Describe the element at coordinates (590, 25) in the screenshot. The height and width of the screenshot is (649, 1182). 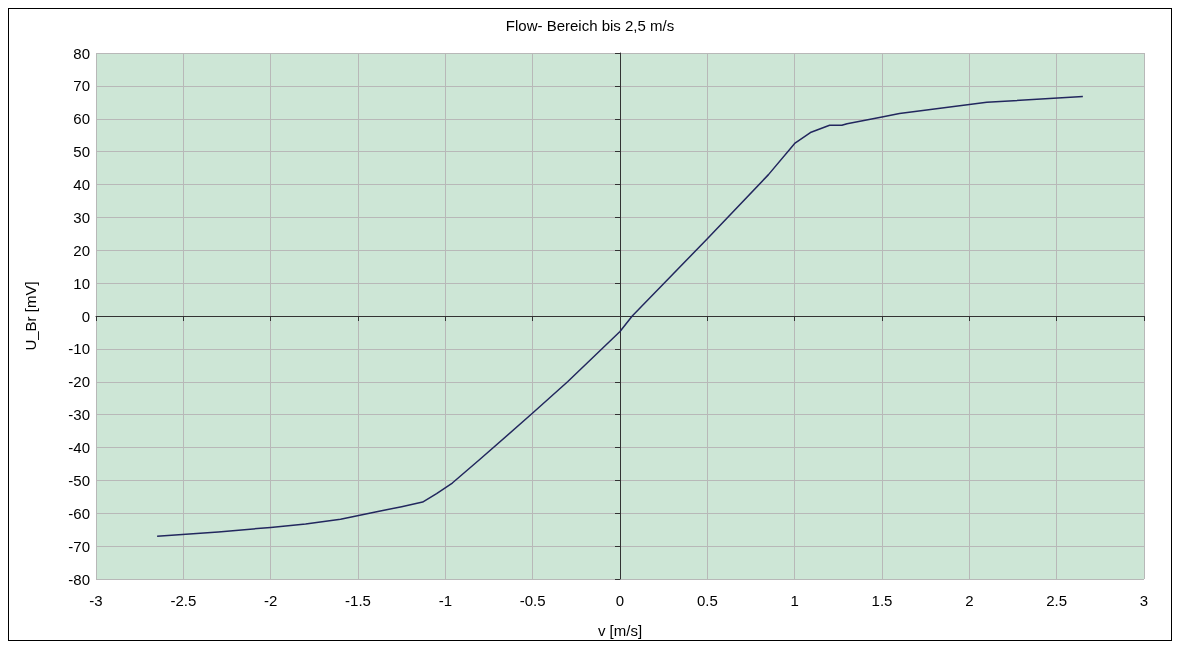
I see `chart-title: Flow- Bereich bis 2,5 m/s` at that location.